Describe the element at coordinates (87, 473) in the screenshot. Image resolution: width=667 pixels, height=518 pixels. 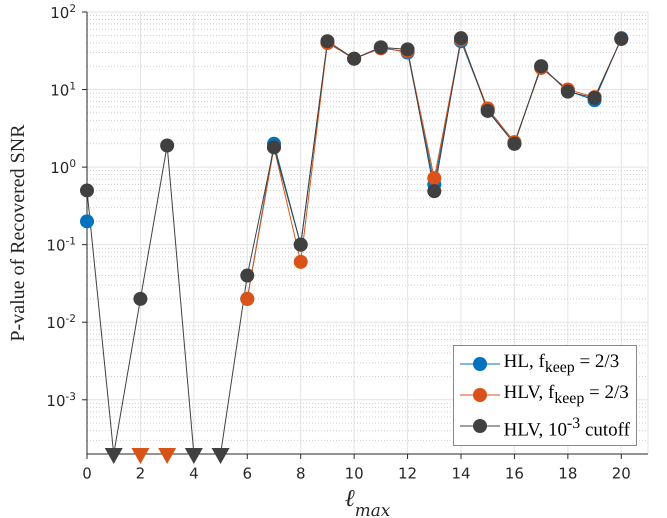
I see `x-tick-label: 0` at that location.